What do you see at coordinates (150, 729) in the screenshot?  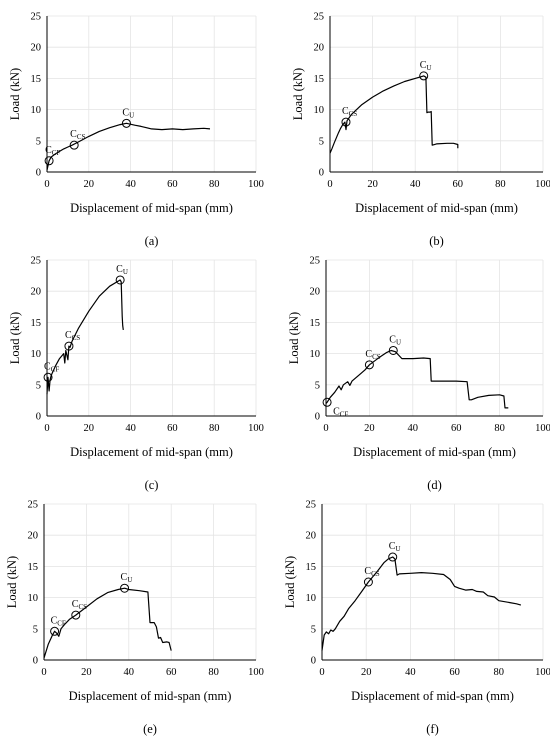 I see `panel-label: (e)` at bounding box center [150, 729].